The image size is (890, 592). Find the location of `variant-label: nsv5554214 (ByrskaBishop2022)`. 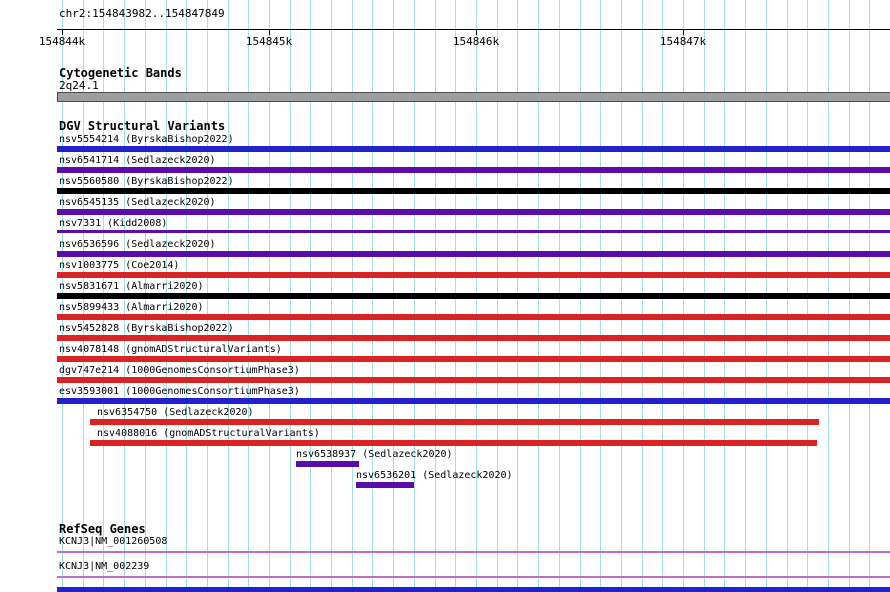

variant-label: nsv5554214 (ByrskaBishop2022) is located at coordinates (146, 139).